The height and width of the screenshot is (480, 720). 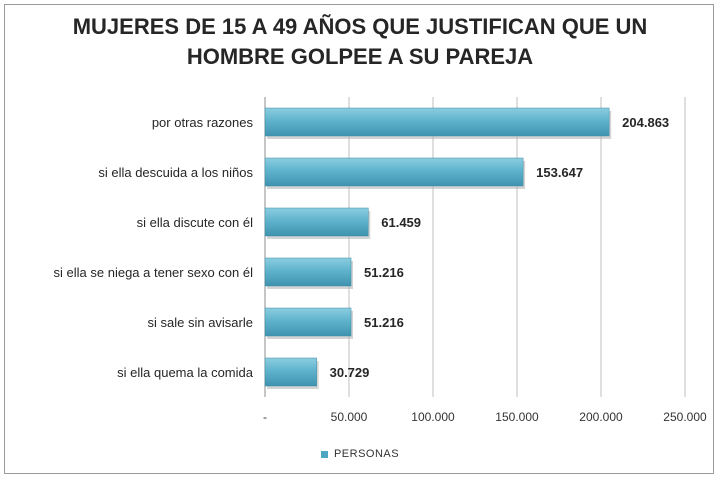 What do you see at coordinates (201, 322) in the screenshot?
I see `category-label: si sale sin avisarle` at bounding box center [201, 322].